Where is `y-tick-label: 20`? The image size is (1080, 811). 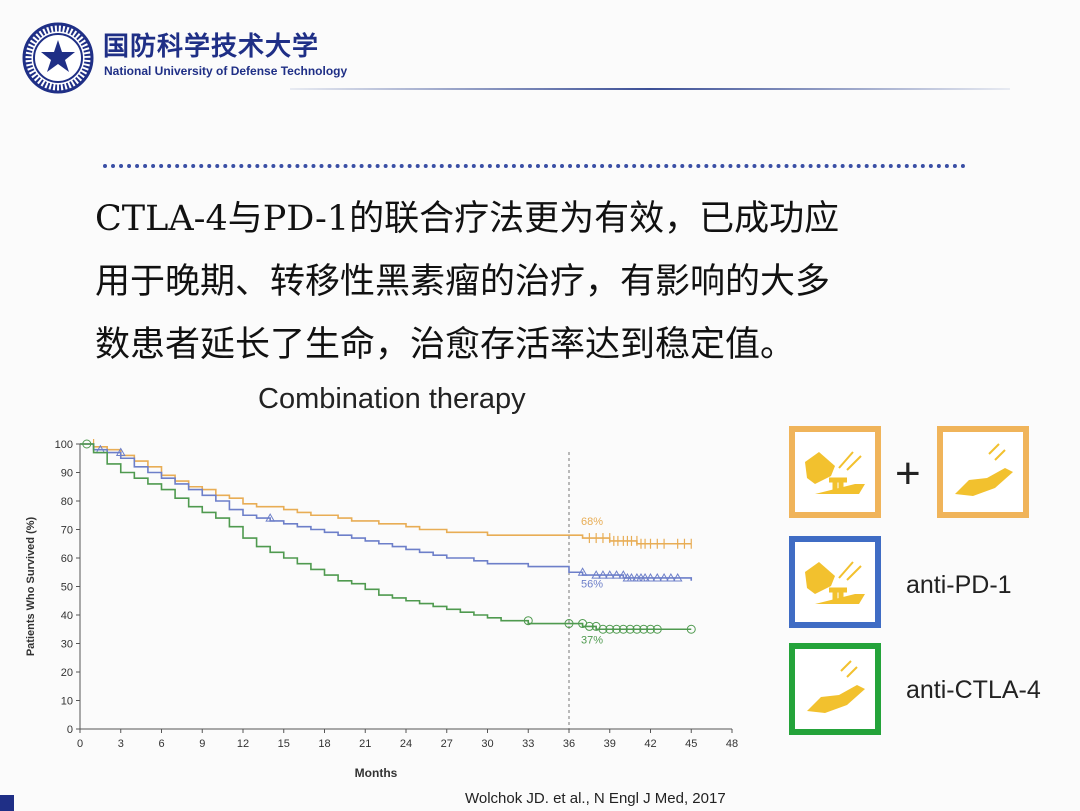
y-tick-label: 20 is located at coordinates (67, 673).